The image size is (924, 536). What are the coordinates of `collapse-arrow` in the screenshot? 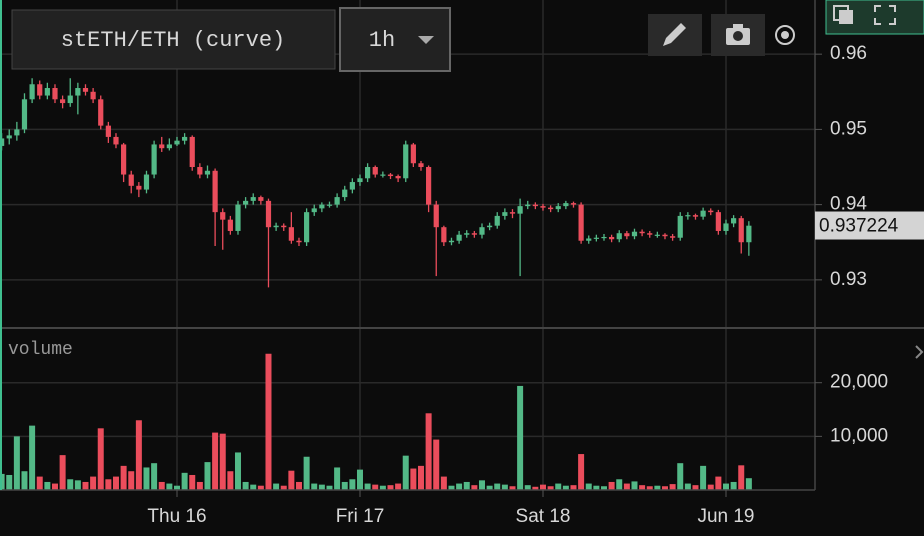 It's located at (919, 352).